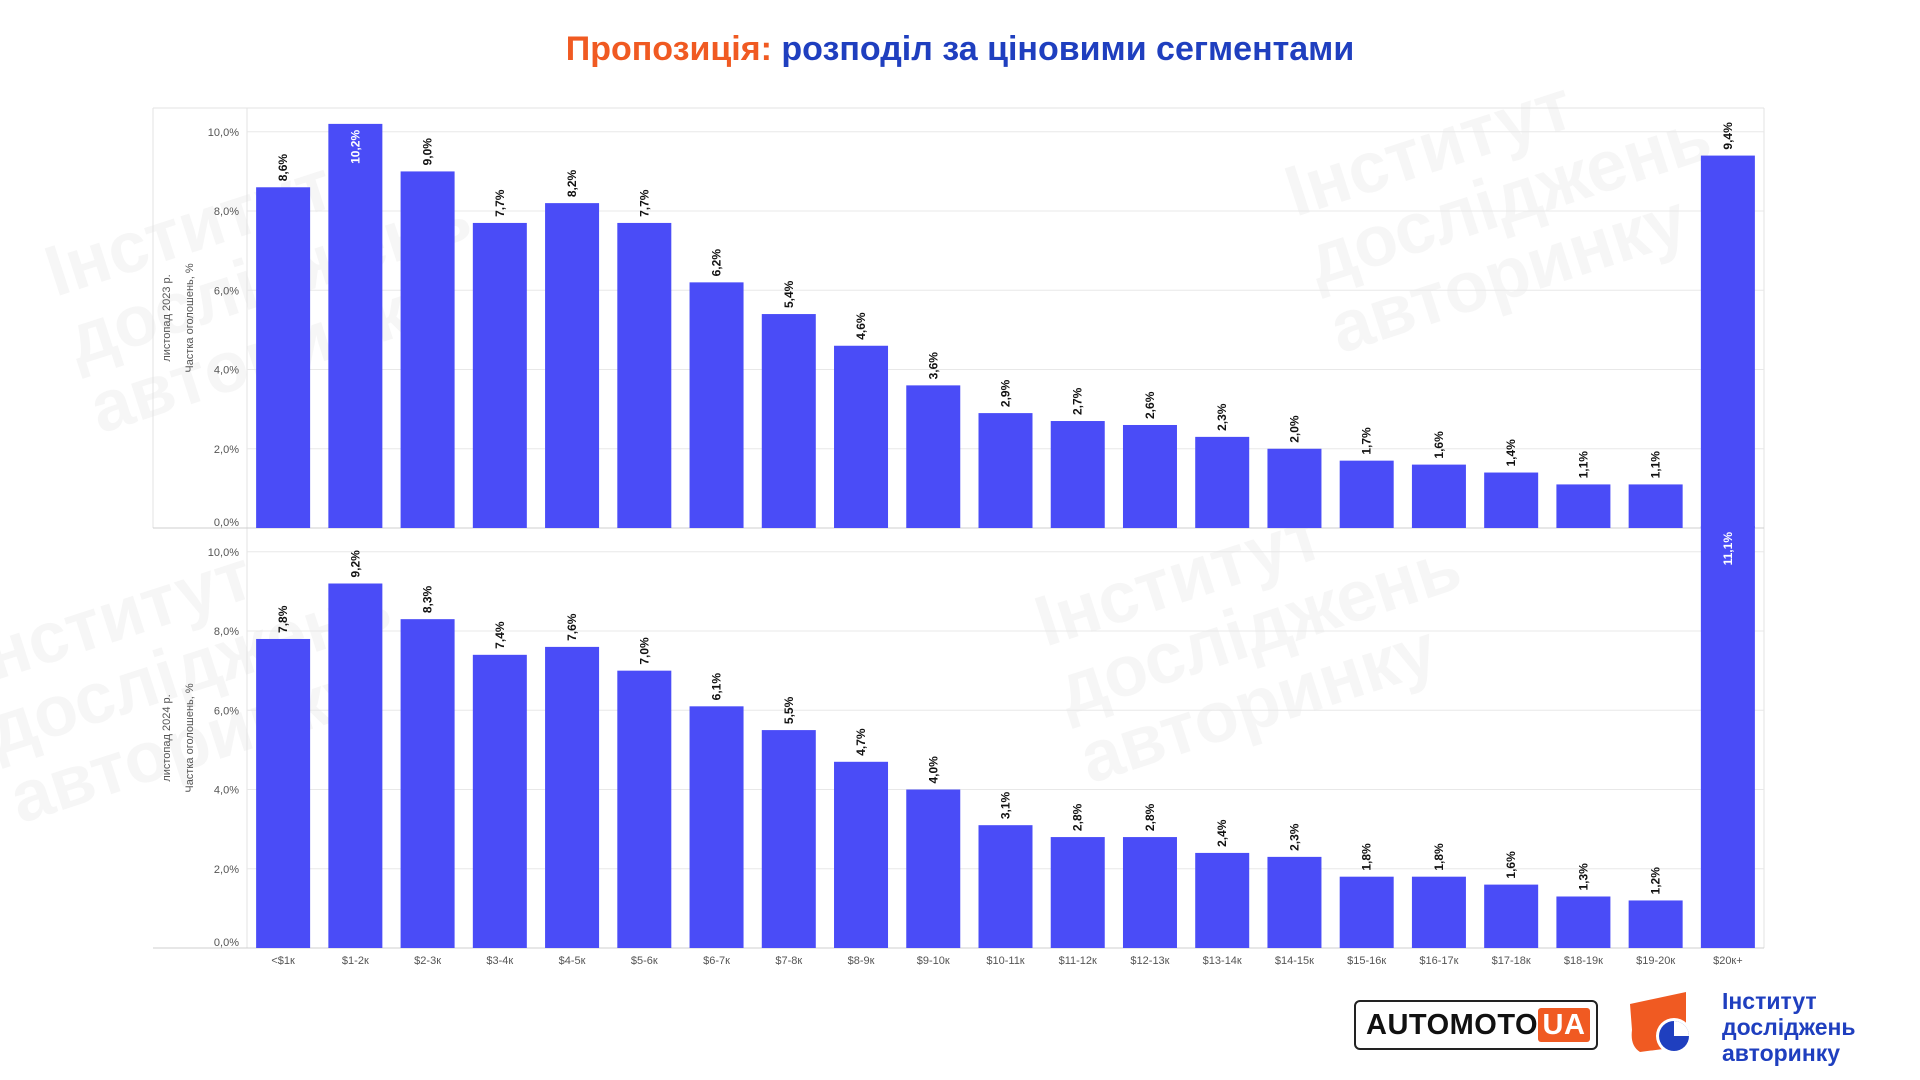  I want to click on bar-value-label: 5,5%, so click(789, 710).